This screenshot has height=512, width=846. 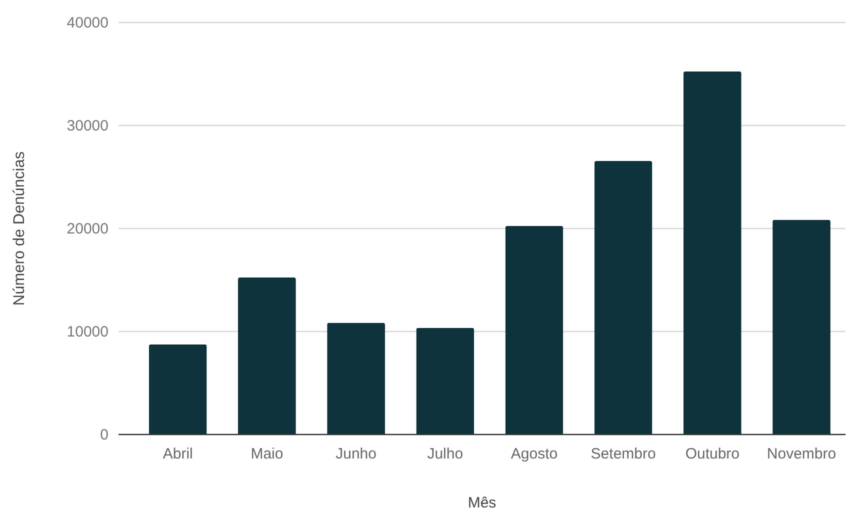 What do you see at coordinates (267, 454) in the screenshot?
I see `x-tick-label: Maio` at bounding box center [267, 454].